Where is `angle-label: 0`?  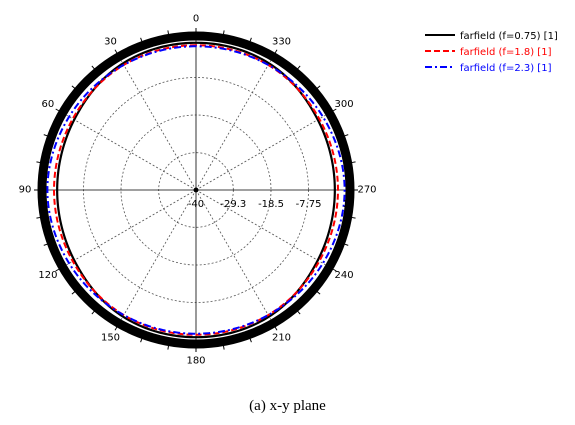 angle-label: 0 is located at coordinates (196, 19).